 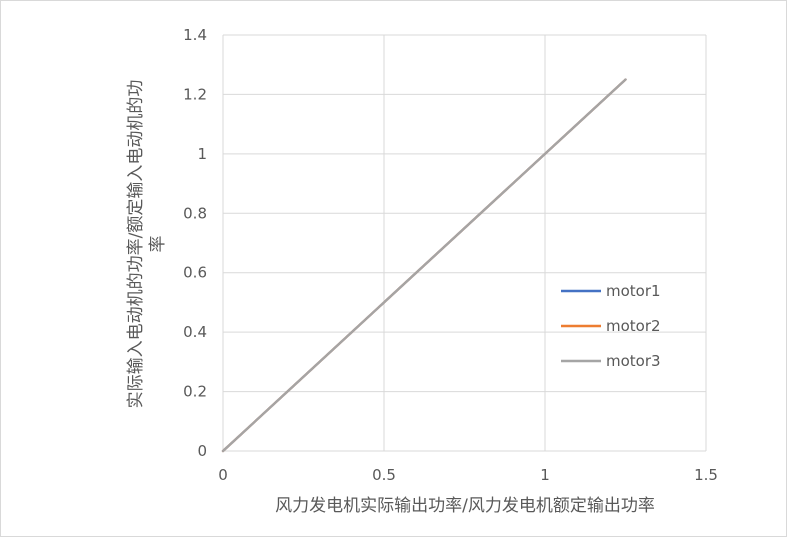 I want to click on y-axis-title-line-2: 率, so click(x=158, y=244).